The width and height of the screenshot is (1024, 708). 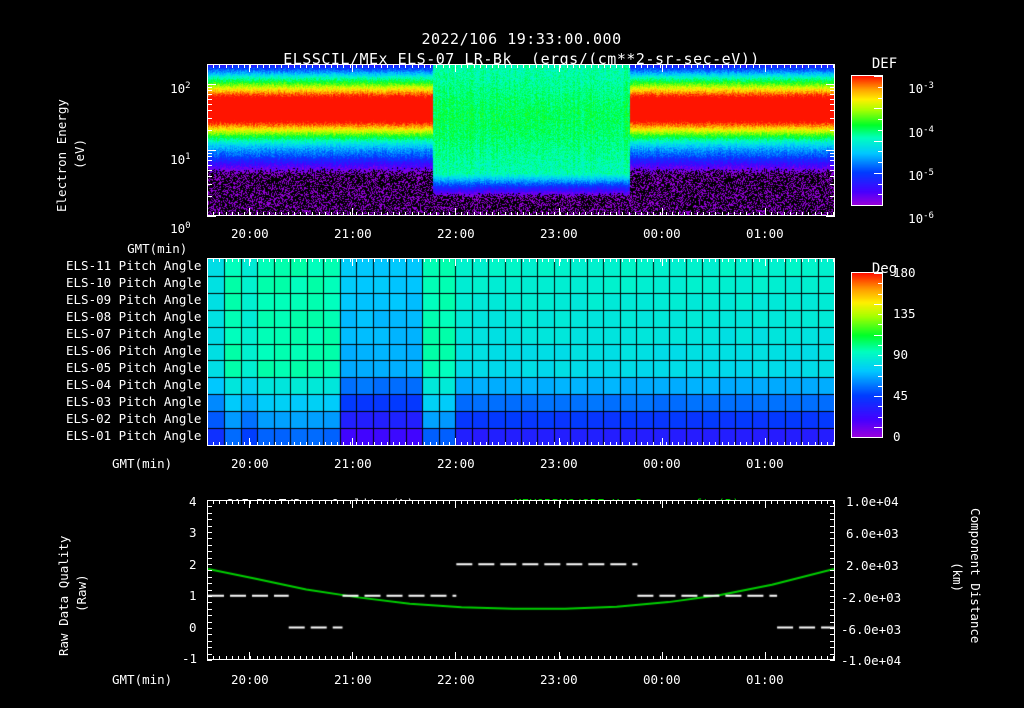 What do you see at coordinates (250, 233) in the screenshot?
I see `panel1-xtick-0: 20:00` at bounding box center [250, 233].